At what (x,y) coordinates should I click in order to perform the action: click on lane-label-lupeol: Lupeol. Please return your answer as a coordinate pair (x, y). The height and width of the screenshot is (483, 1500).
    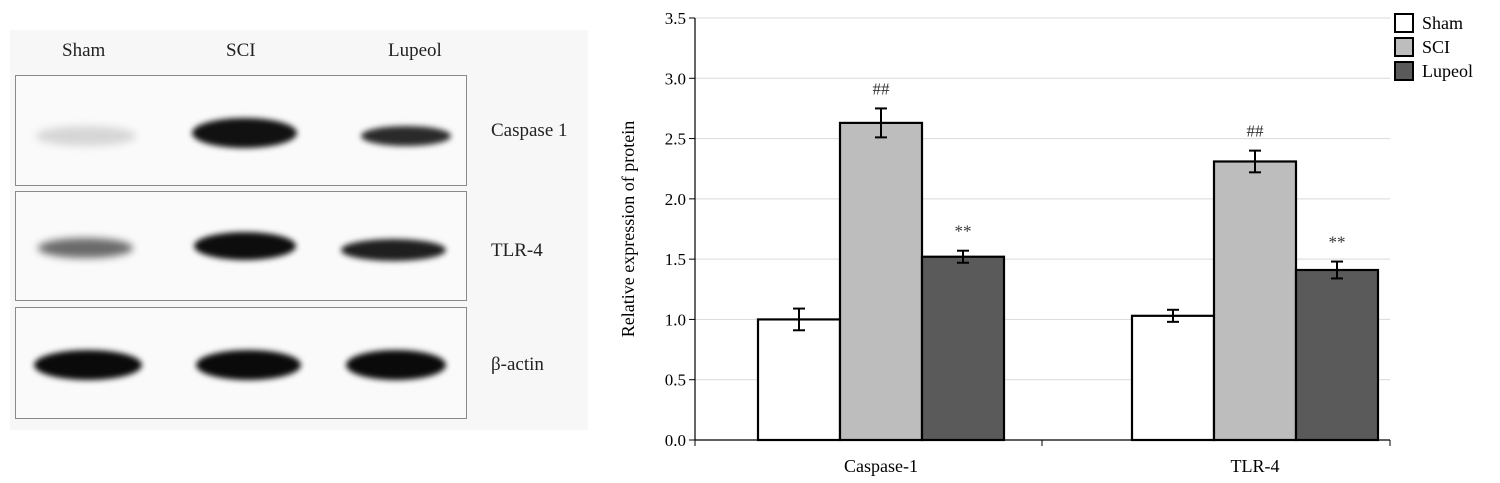
    Looking at the image, I should click on (415, 50).